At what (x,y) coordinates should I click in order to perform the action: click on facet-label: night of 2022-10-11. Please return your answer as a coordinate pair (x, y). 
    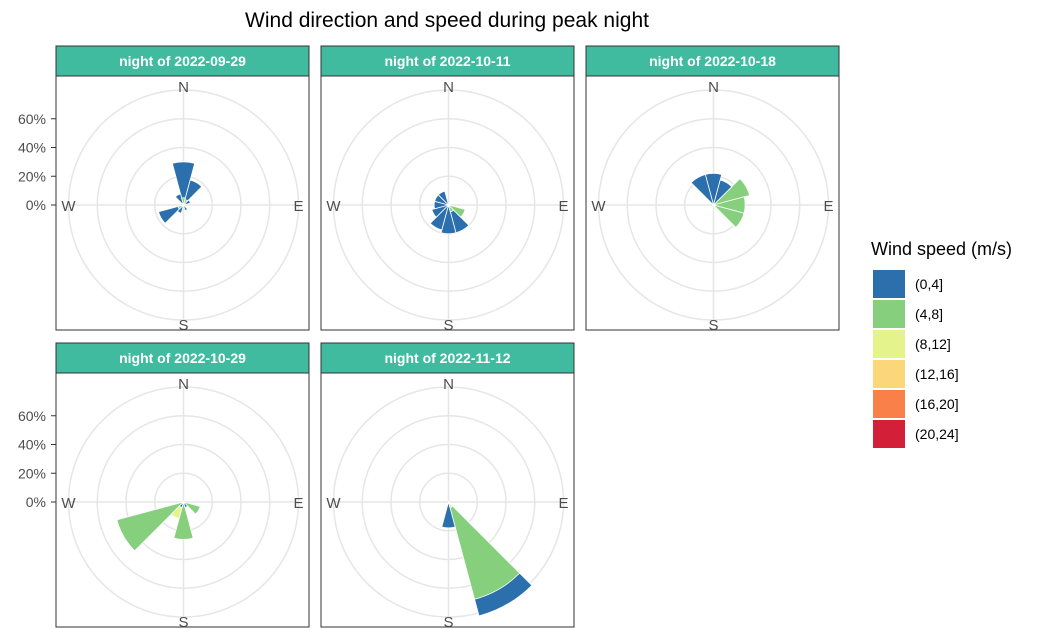
    Looking at the image, I should click on (447, 61).